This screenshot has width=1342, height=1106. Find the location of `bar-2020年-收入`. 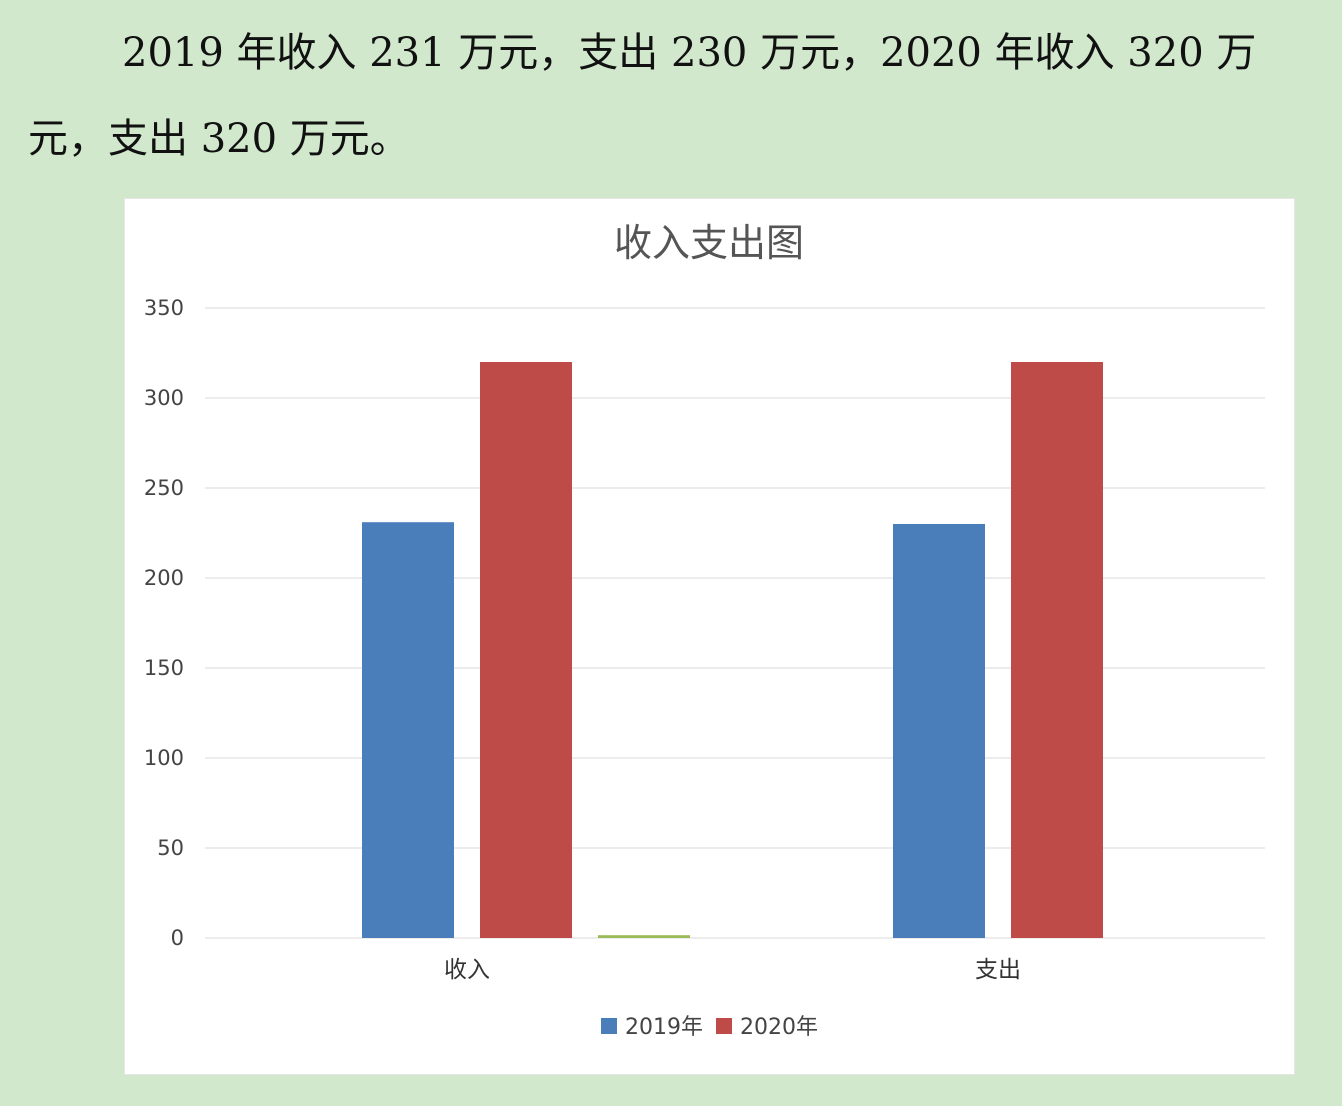

bar-2020年-收入 is located at coordinates (526, 650).